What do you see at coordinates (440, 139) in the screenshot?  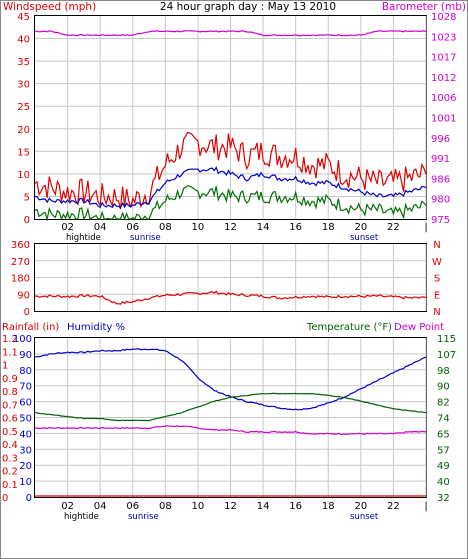 I see `barometer-tick-label: 996` at bounding box center [440, 139].